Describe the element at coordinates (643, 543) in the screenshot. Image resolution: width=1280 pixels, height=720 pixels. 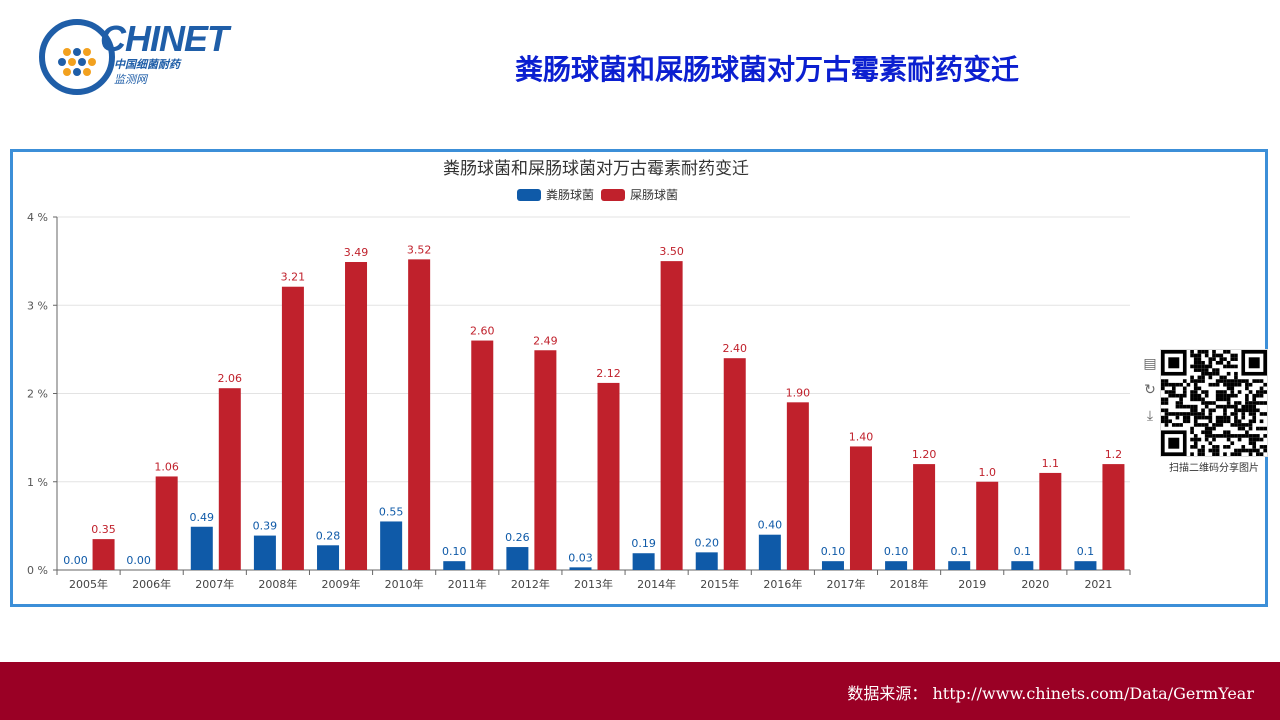
I see `data-label-1: 0.19` at that location.